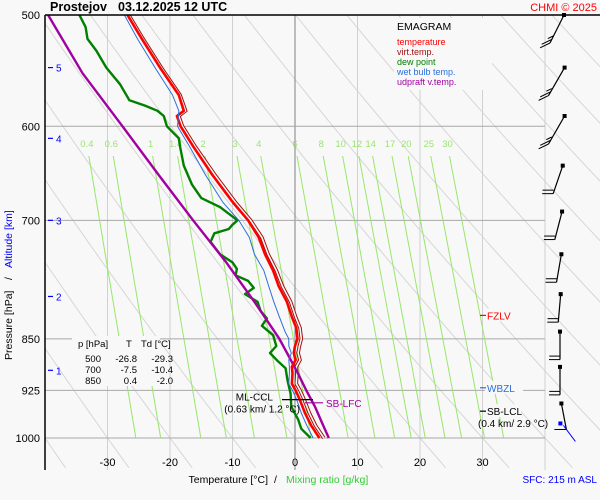  Describe the element at coordinates (108, 463) in the screenshot. I see `x-tick-label: -30` at that location.